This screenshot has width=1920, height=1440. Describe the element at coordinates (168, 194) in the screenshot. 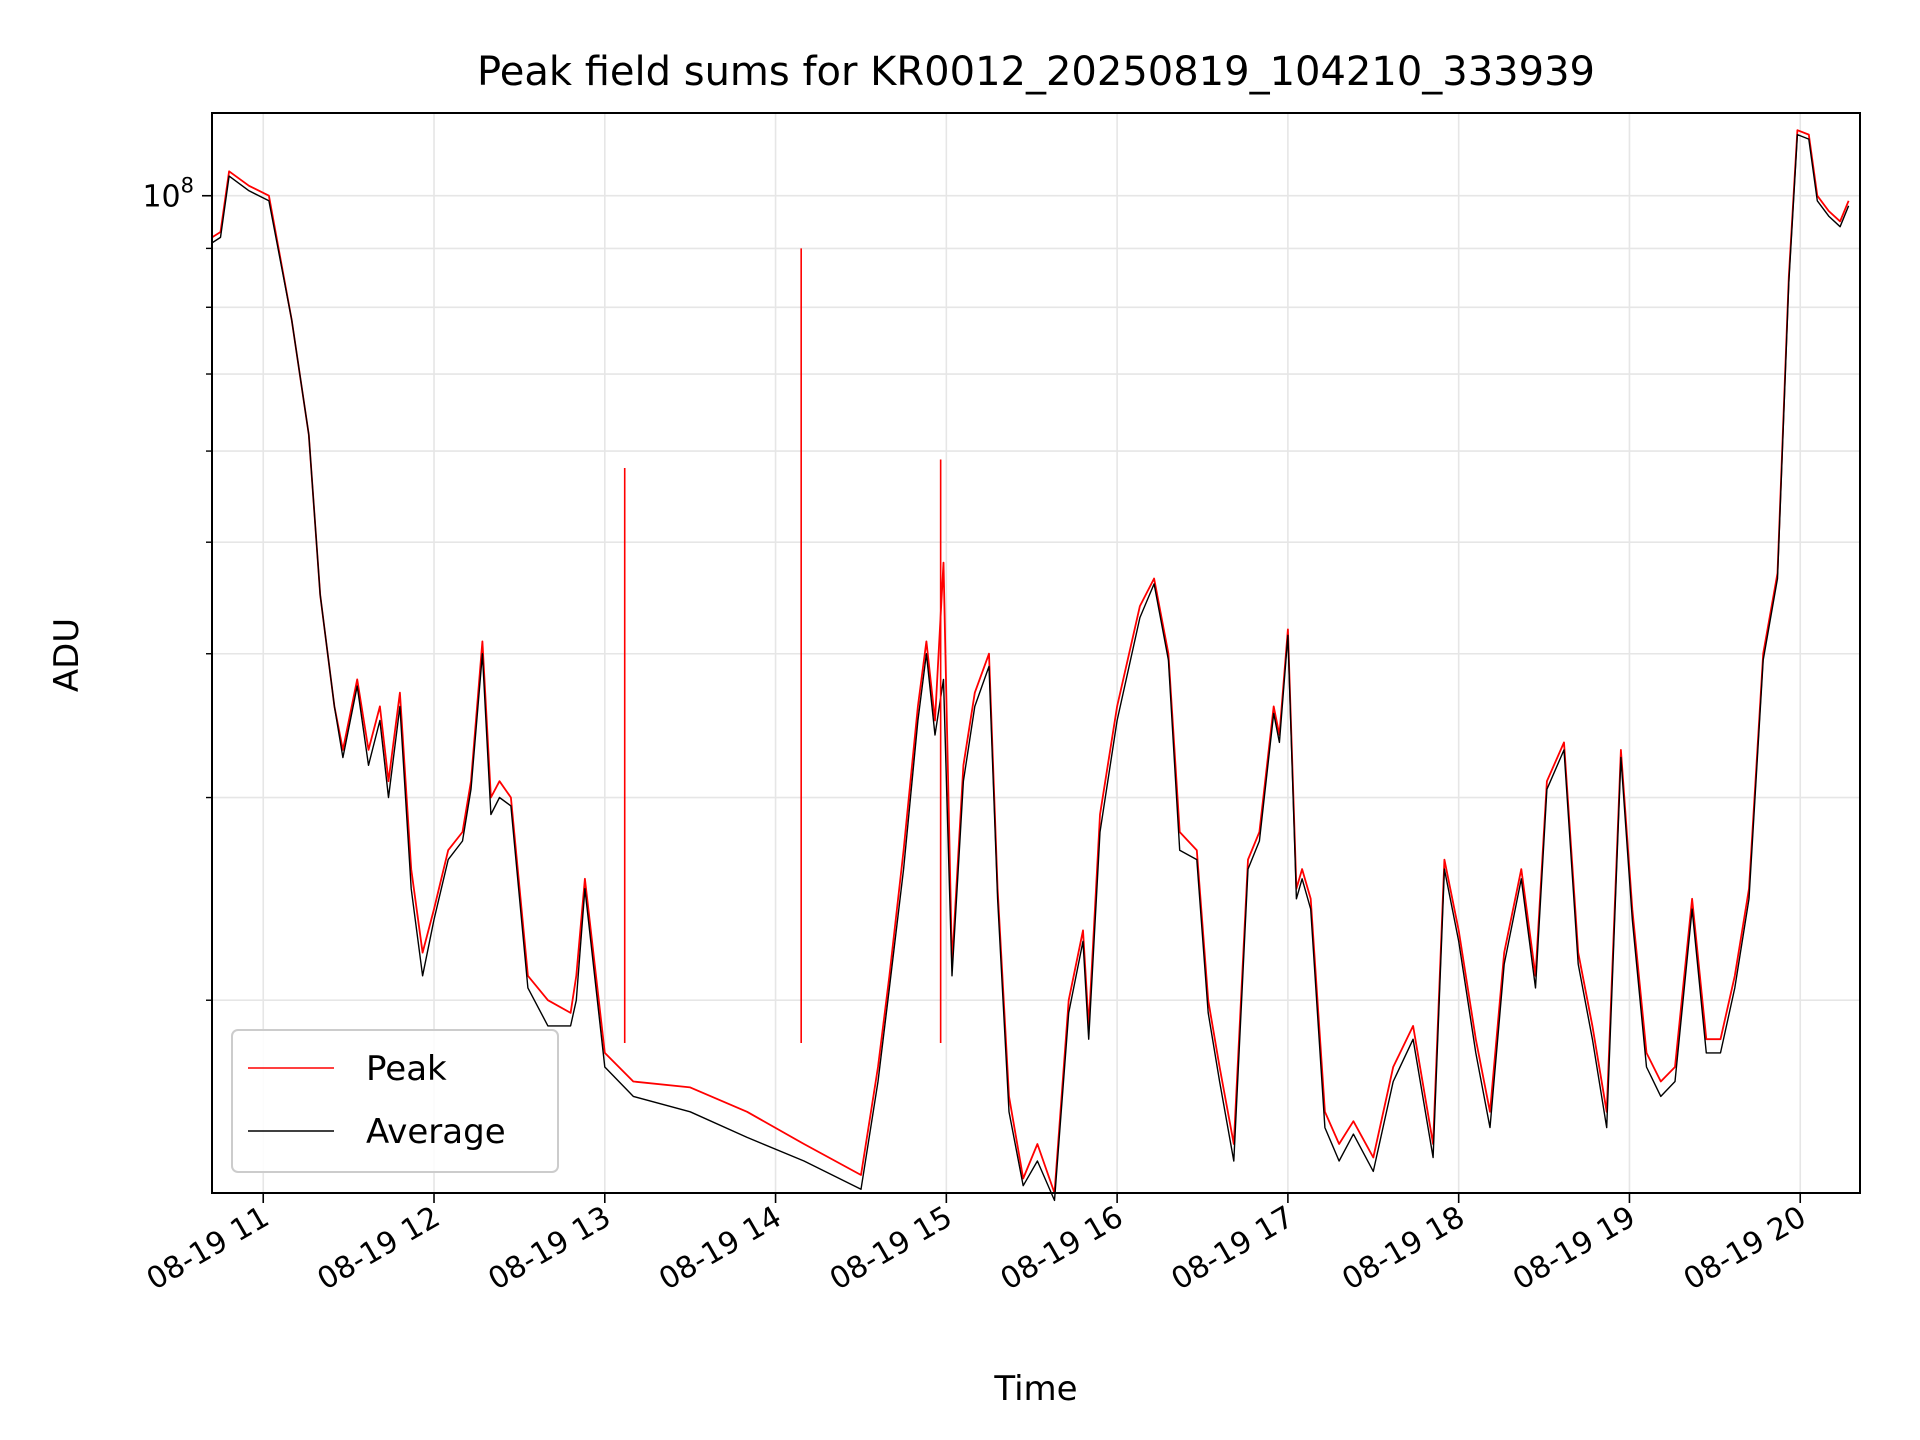

I see `y-tick-label: 108` at that location.